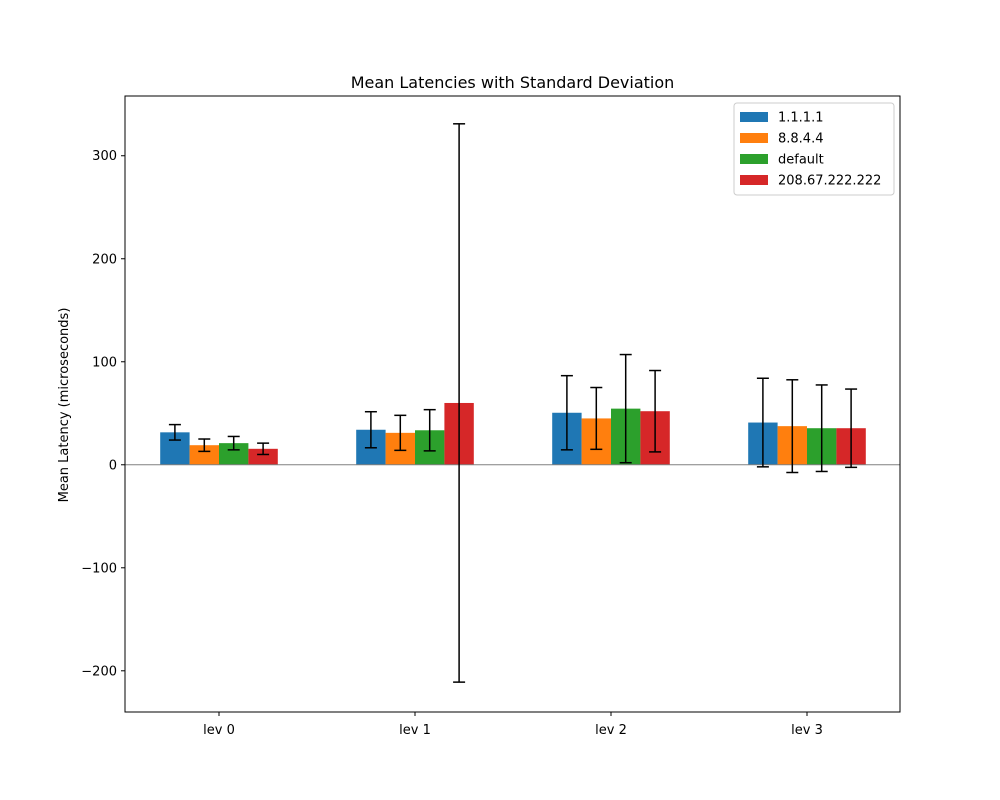  What do you see at coordinates (104, 156) in the screenshot?
I see `y-tick-label: 300` at bounding box center [104, 156].